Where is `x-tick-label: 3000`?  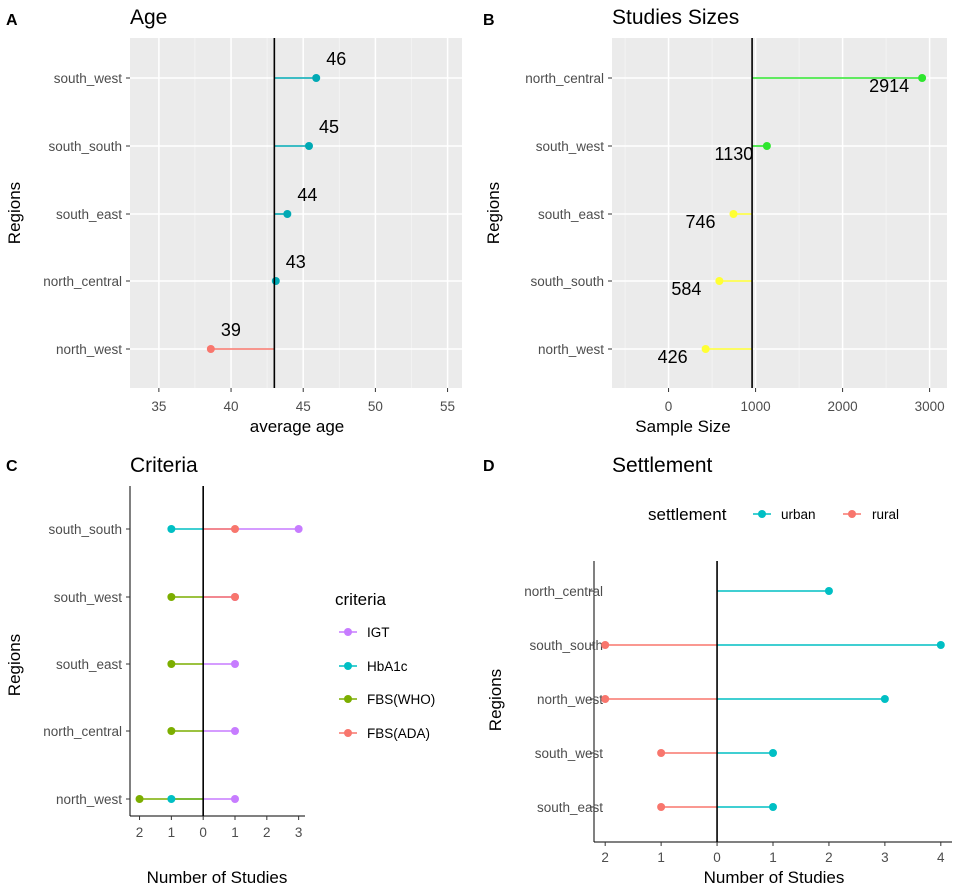 x-tick-label: 3000 is located at coordinates (930, 406).